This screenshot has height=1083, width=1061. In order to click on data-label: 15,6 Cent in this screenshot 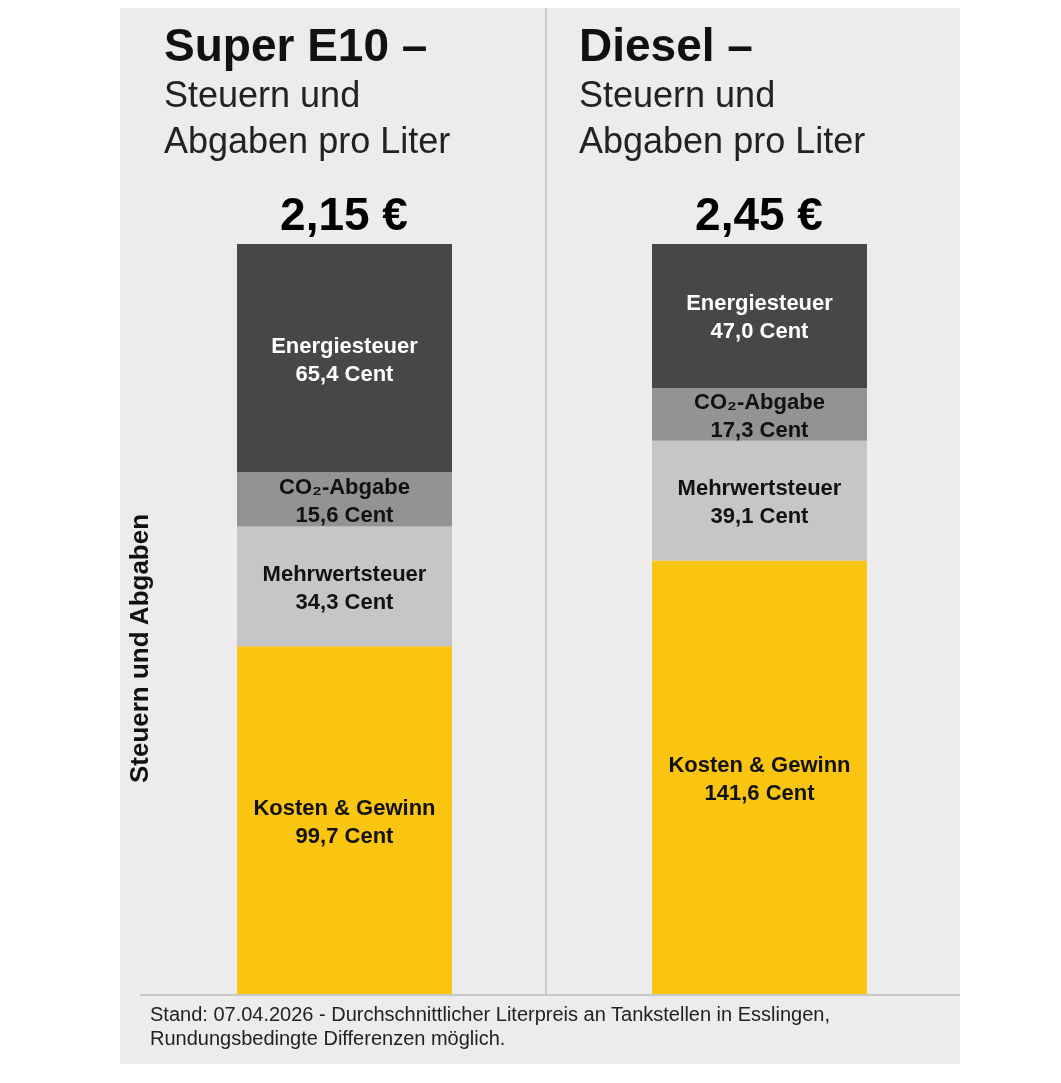, I will do `click(345, 514)`.